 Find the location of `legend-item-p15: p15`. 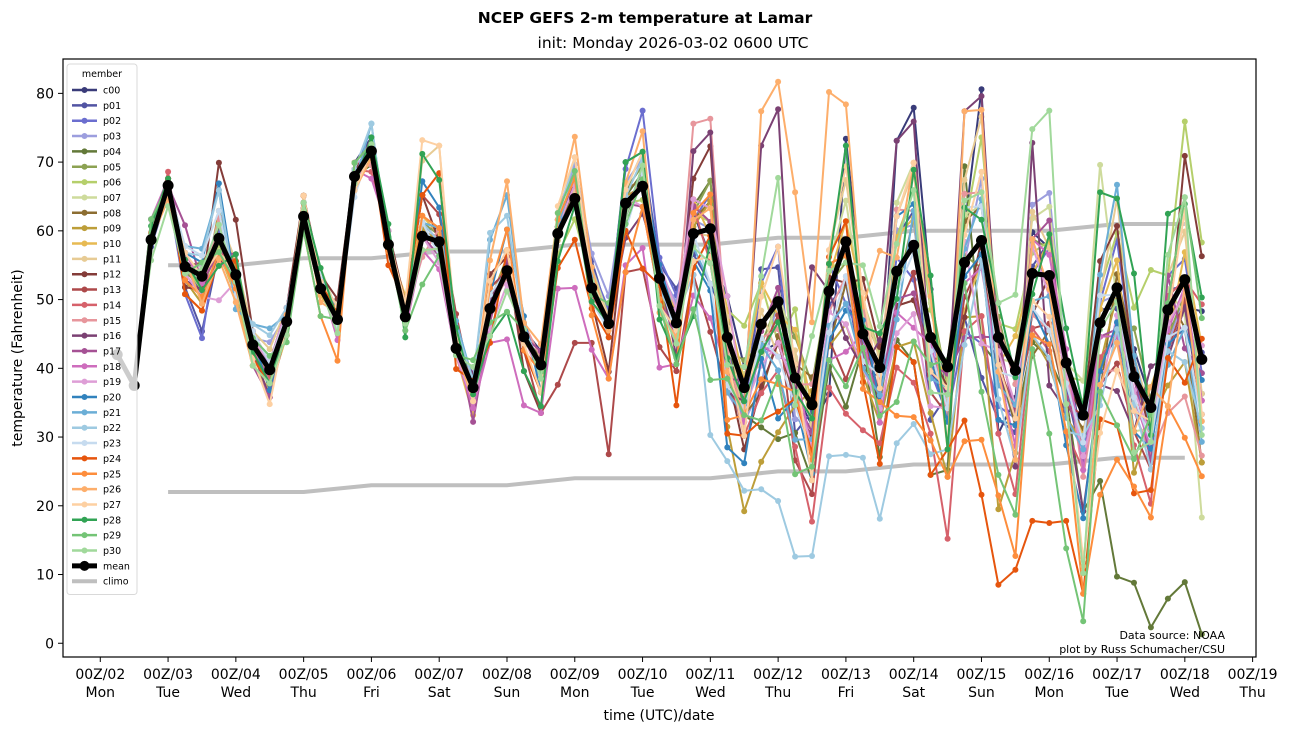

legend-item-p15: p15 is located at coordinates (96, 321).